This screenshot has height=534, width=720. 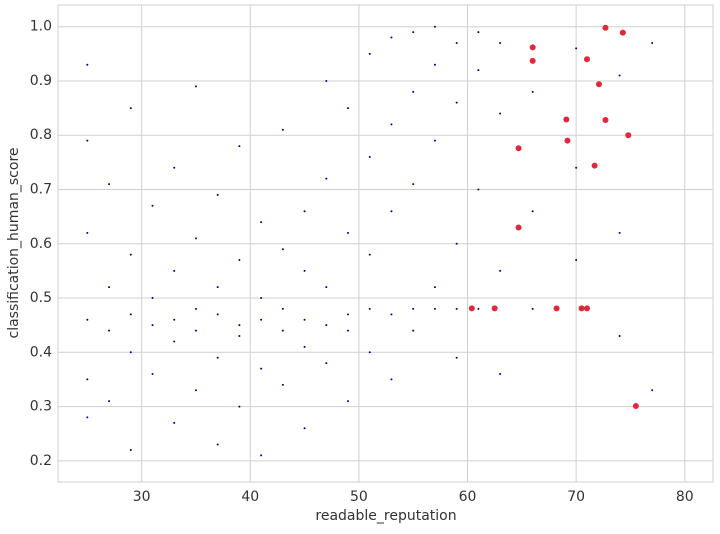 What do you see at coordinates (576, 497) in the screenshot?
I see `x-tick-label: 70` at bounding box center [576, 497].